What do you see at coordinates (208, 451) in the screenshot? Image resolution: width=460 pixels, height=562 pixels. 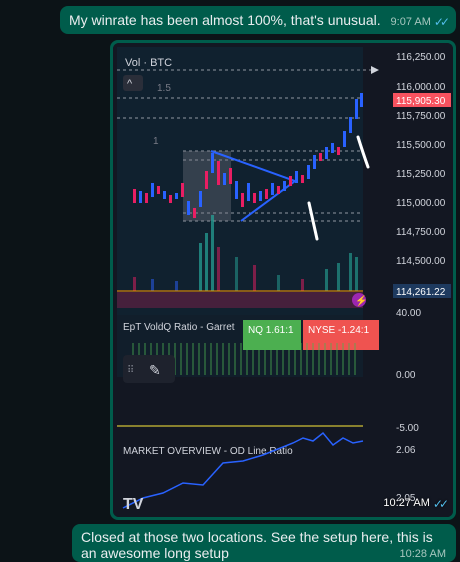 I see `market-overview-title: MARKET OVERVIEW - OD Line Ratio` at bounding box center [208, 451].